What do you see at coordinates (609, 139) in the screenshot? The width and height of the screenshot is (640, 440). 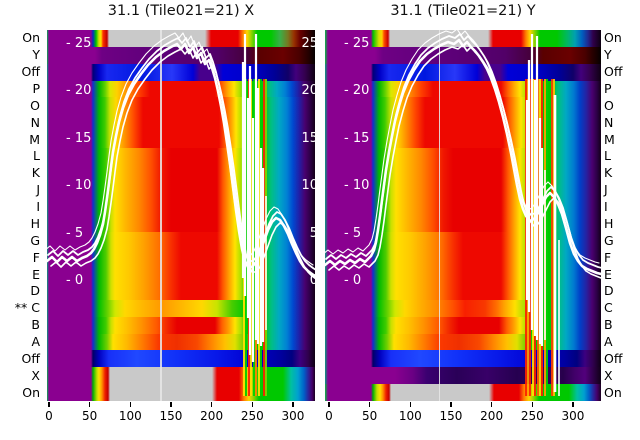 I see `row-label-right-m-6: M` at bounding box center [609, 139].